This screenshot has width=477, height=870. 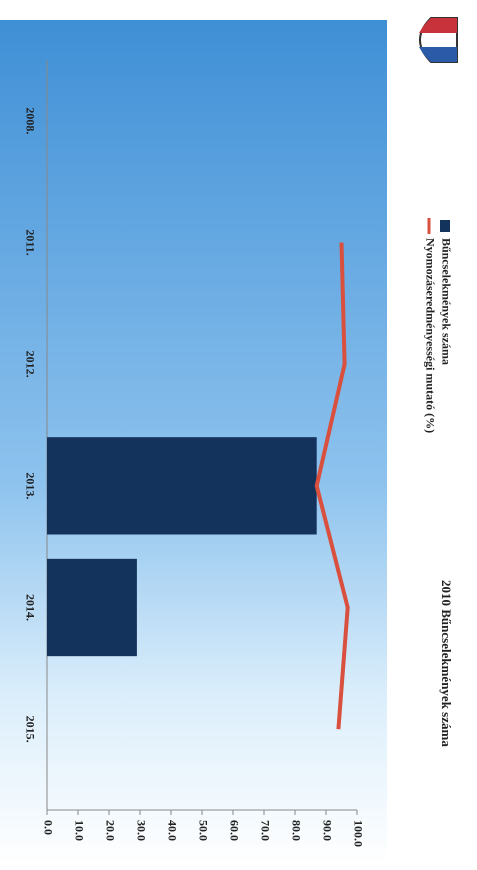 I want to click on y-tick-label: 70.0, so click(x=265, y=830).